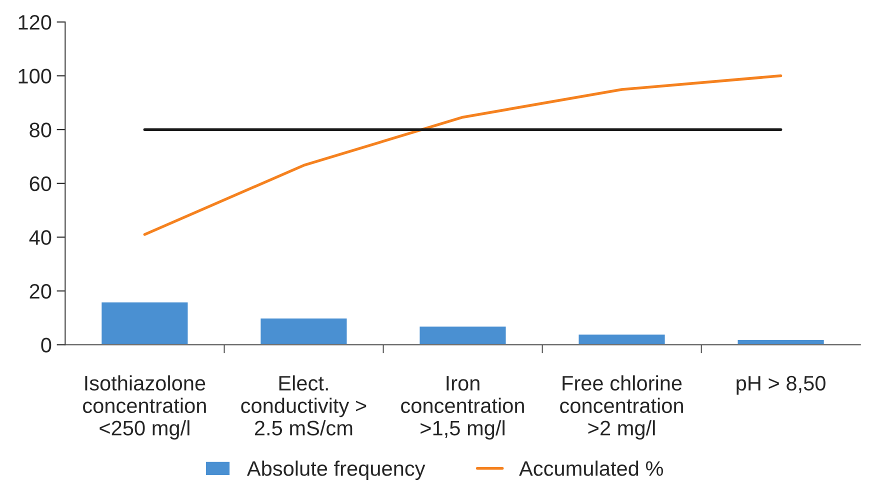  What do you see at coordinates (41, 184) in the screenshot?
I see `y-tick-label: 60` at bounding box center [41, 184].